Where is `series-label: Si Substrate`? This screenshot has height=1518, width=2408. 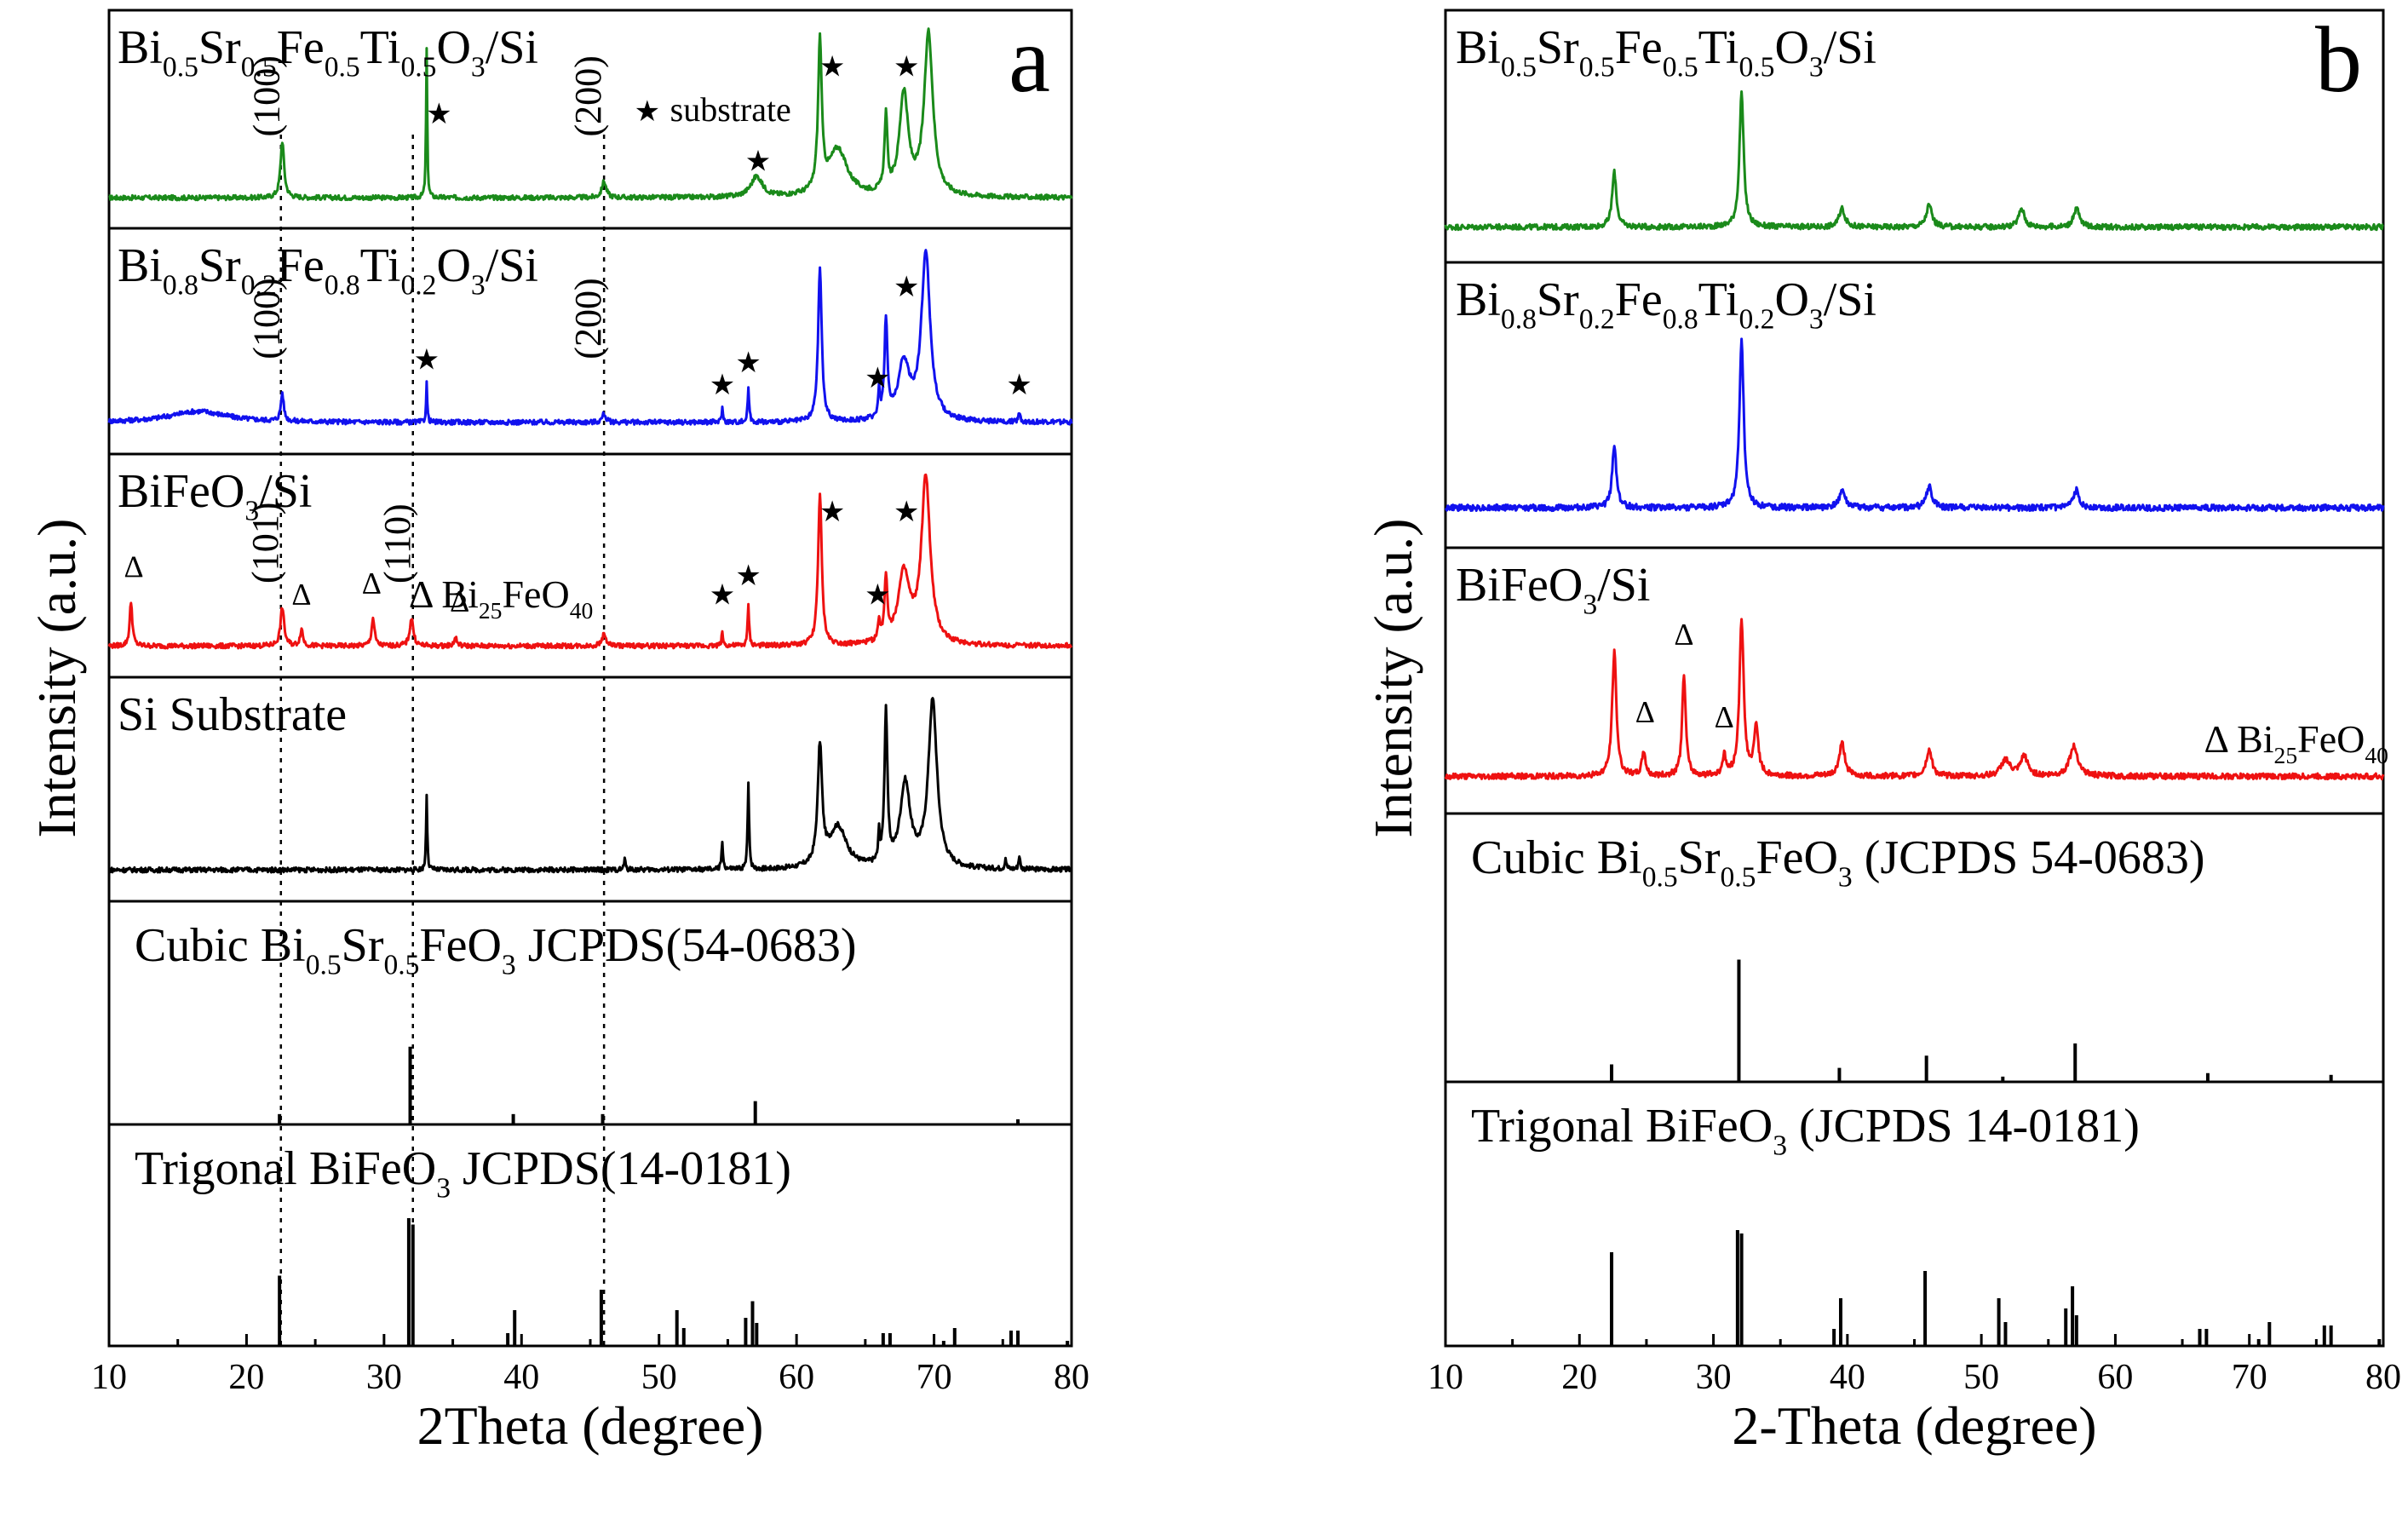
series-label: Si Substrate is located at coordinates (232, 715).